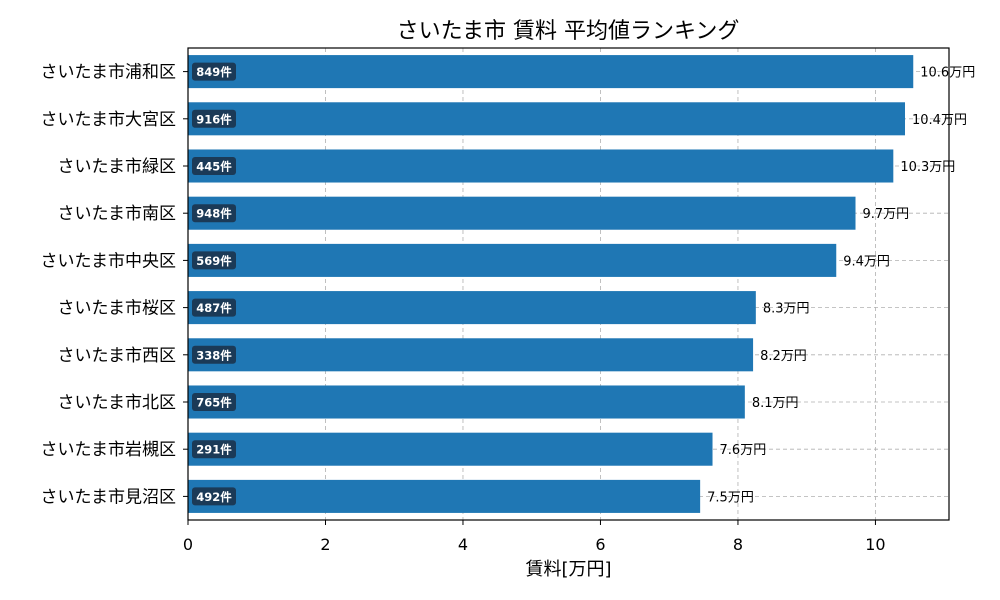  I want to click on count-label: 492件, so click(214, 497).